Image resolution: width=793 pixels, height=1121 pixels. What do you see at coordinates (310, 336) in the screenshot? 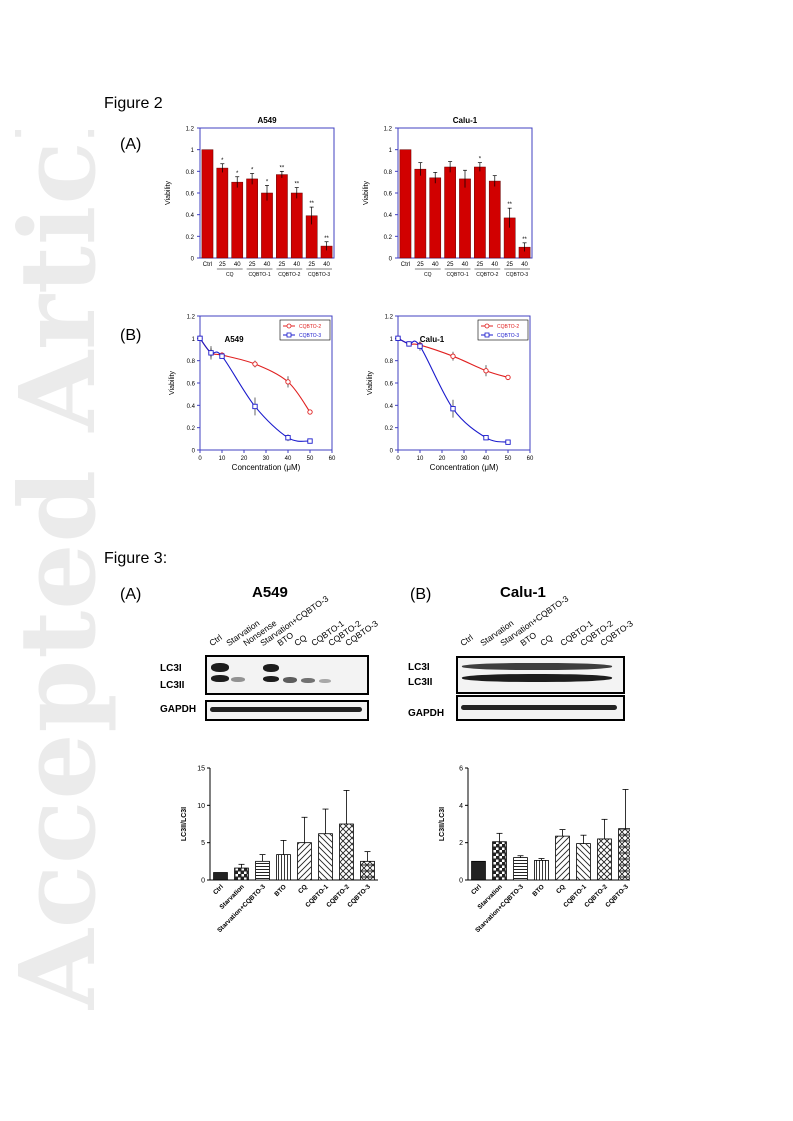
I see `legend-label: CQBTO-3` at bounding box center [310, 336].